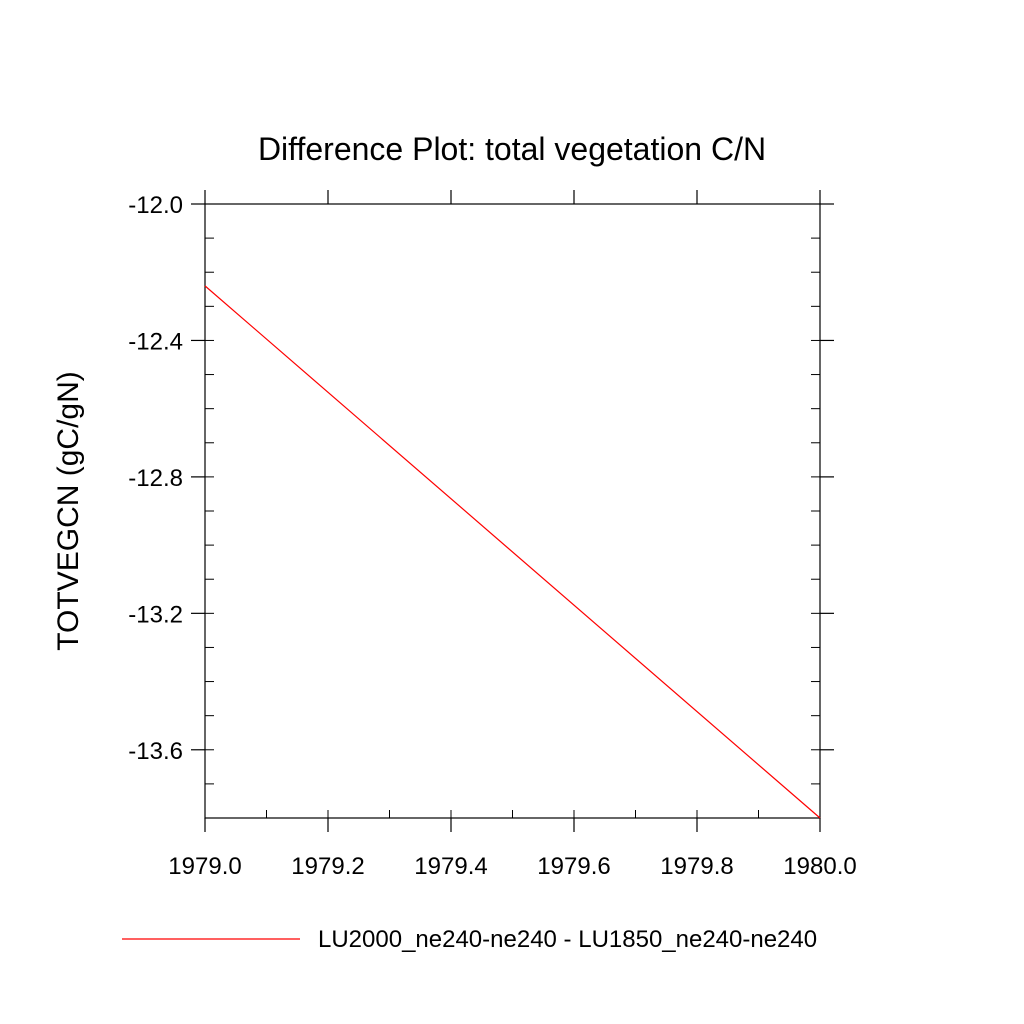 The image size is (1024, 1024). I want to click on x-tick-label: 1980.0, so click(819, 866).